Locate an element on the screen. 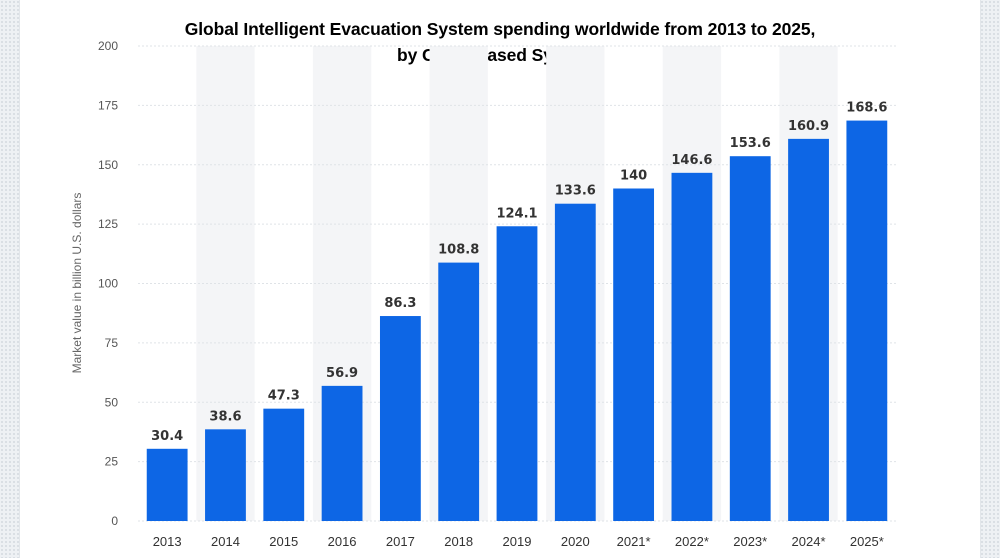 The width and height of the screenshot is (1000, 558). data-label: 86.3 is located at coordinates (400, 303).